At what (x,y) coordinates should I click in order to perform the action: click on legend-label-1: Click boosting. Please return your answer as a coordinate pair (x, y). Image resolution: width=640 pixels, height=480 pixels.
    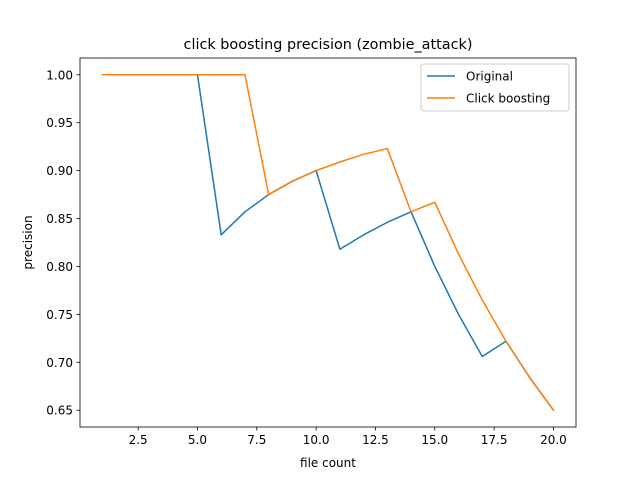
    Looking at the image, I should click on (508, 99).